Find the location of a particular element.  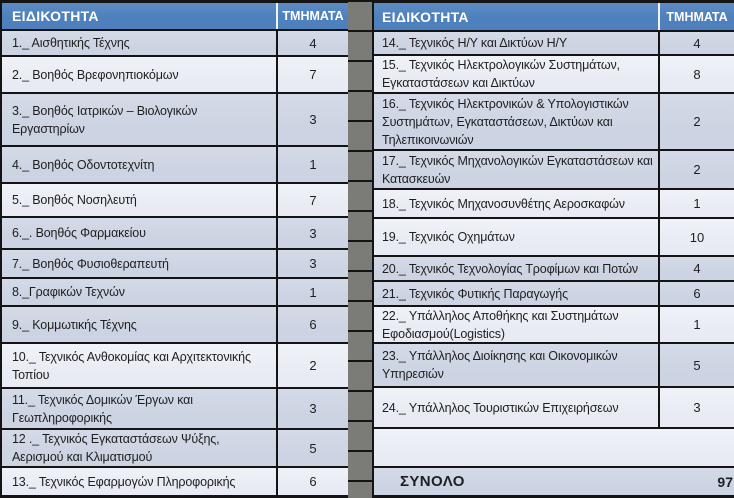

specialty-cell: 4._ Βοηθός Οδοντοτεχνίτη is located at coordinates (83, 164).